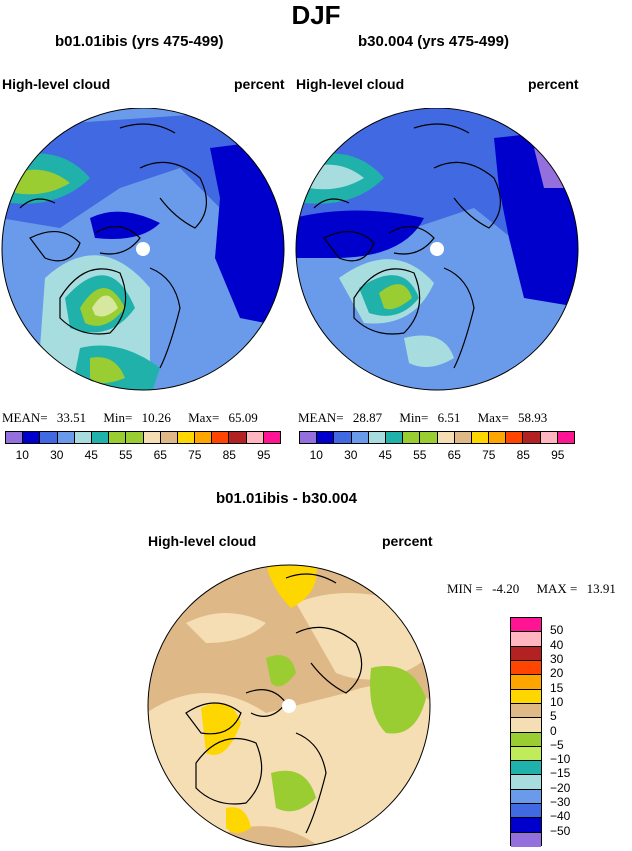 The width and height of the screenshot is (632, 851). I want to click on panel-2-title: b30.004 (yrs 475-499), so click(433, 41).